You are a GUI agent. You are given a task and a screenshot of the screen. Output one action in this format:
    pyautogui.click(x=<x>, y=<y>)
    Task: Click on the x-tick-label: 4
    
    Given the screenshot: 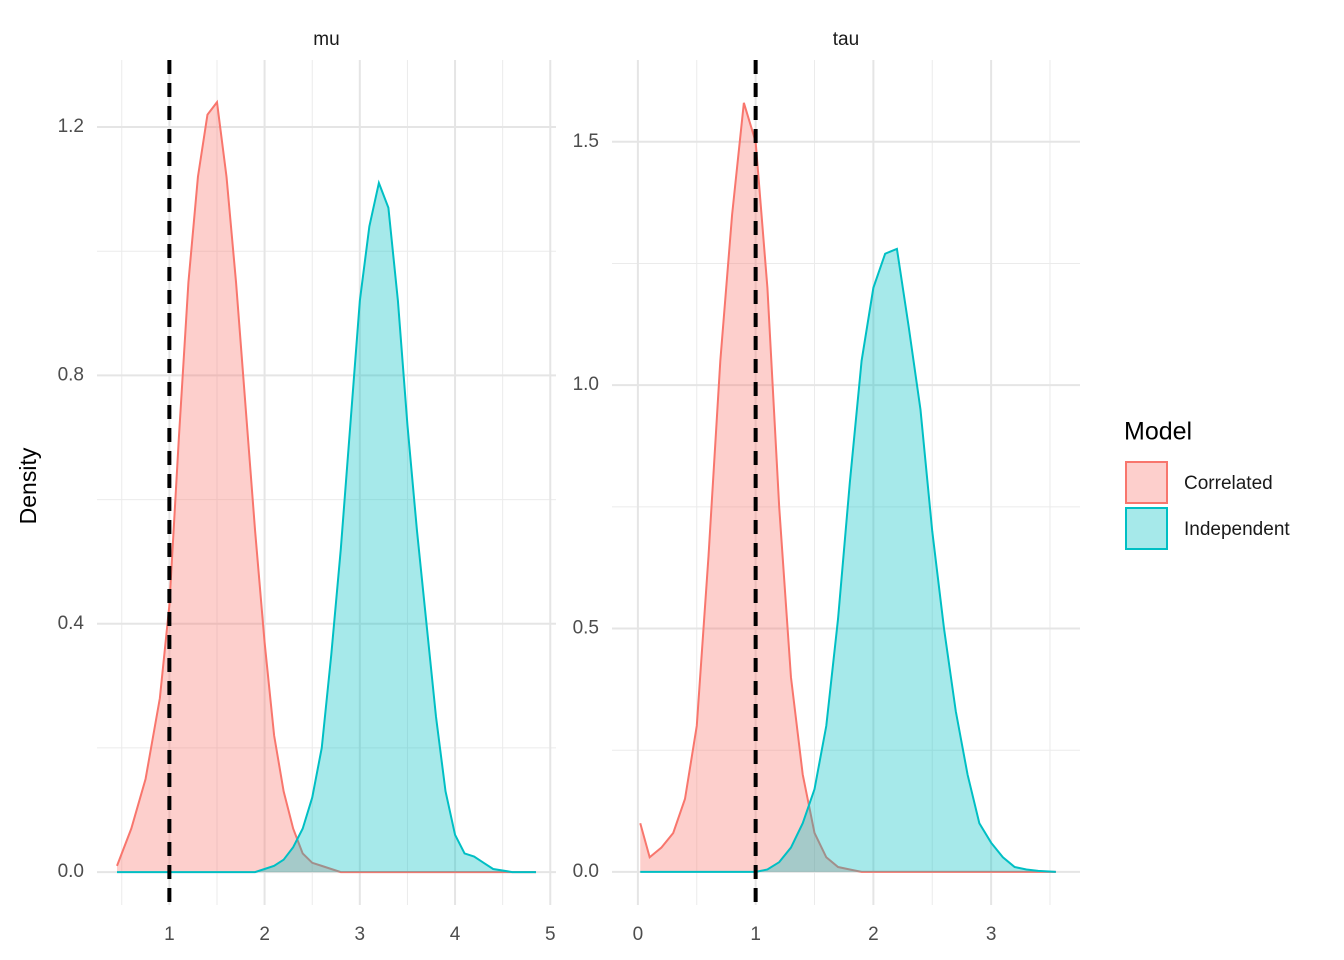 What is the action you would take?
    pyautogui.click(x=455, y=934)
    